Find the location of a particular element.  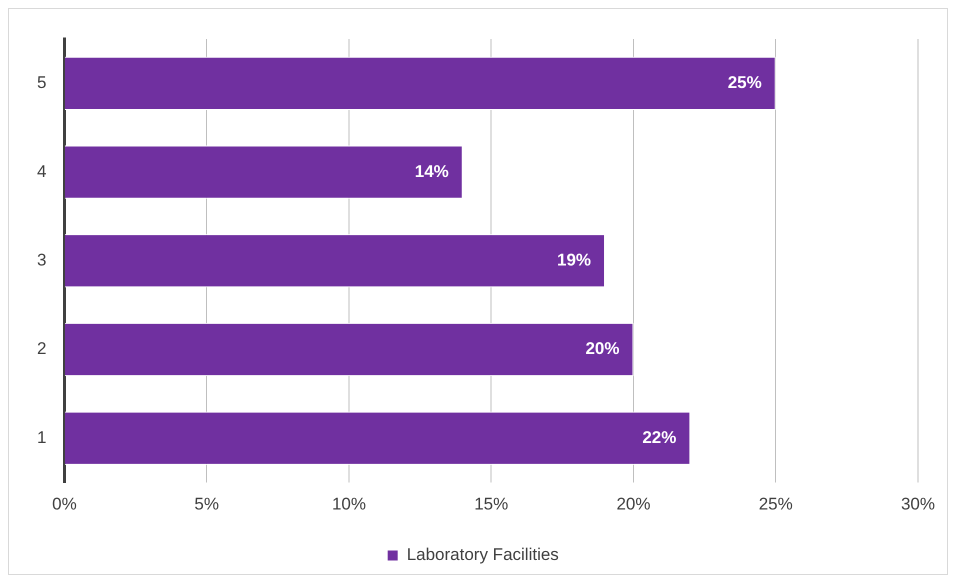

y-tick-label: 2 is located at coordinates (41, 348).